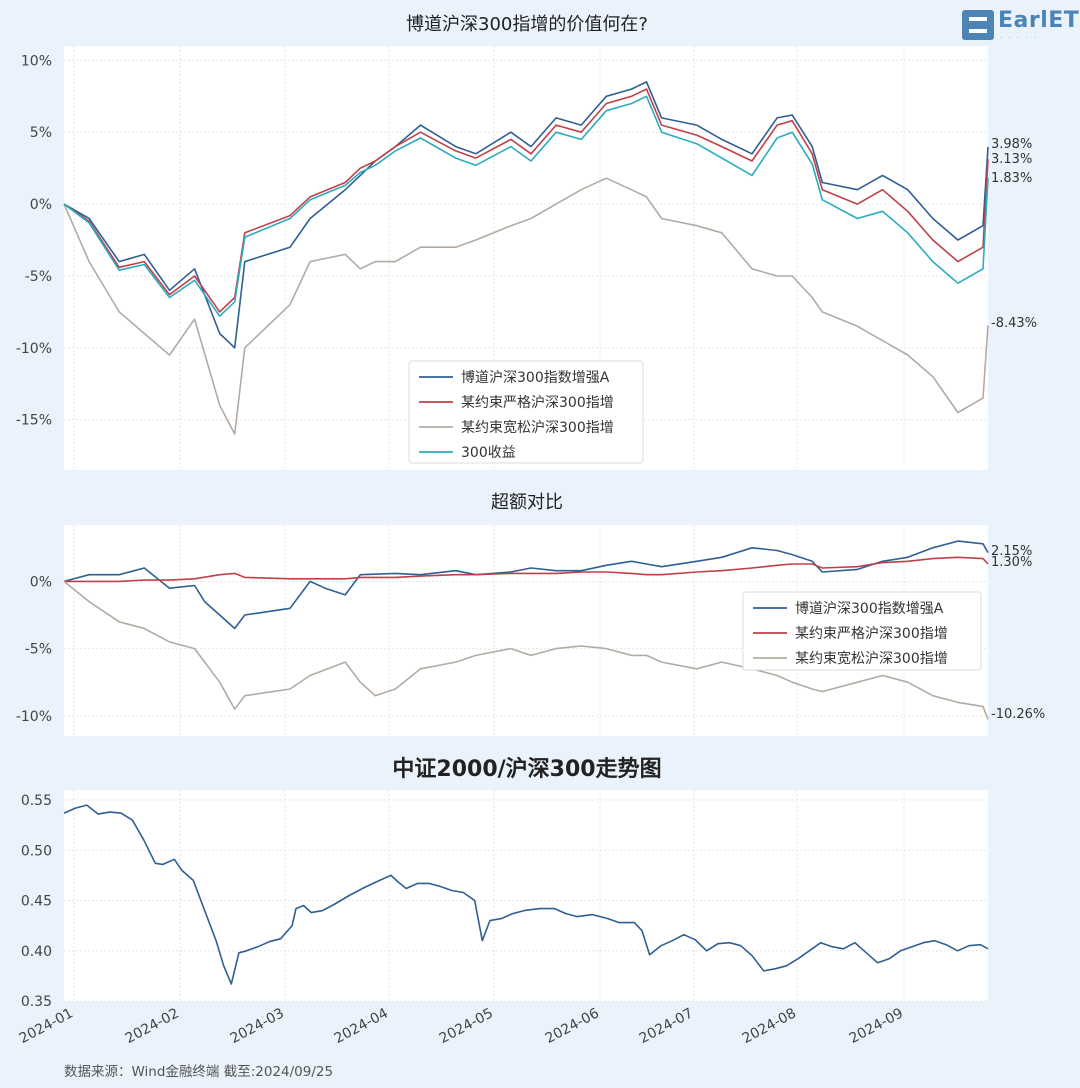 This screenshot has height=1088, width=1080. I want to click on legend-label: 300收益, so click(488, 453).